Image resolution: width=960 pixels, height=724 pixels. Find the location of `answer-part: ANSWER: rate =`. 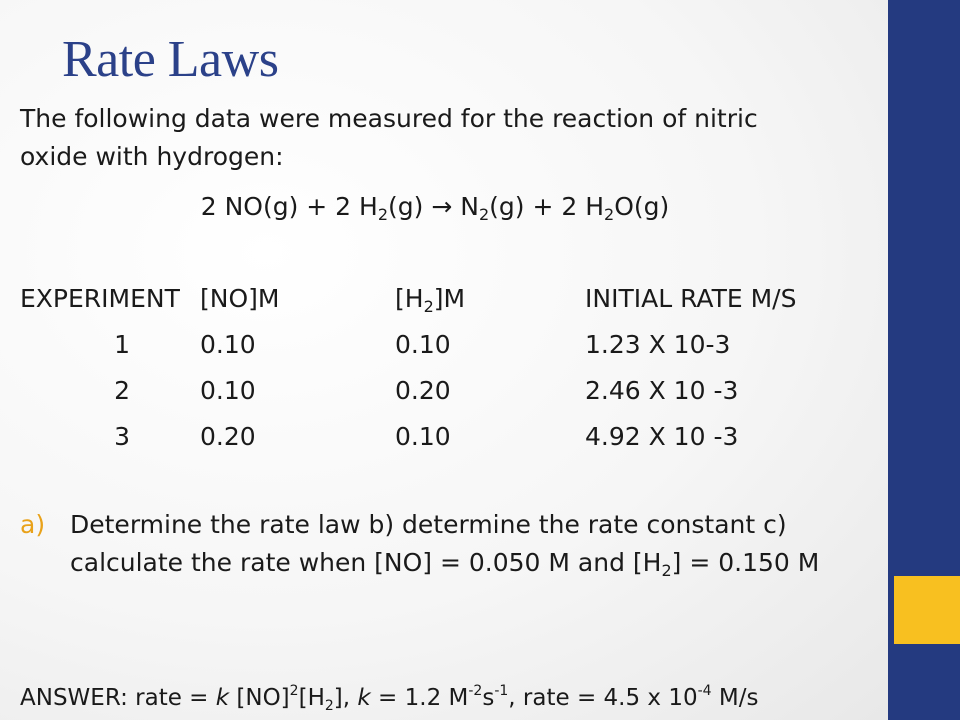

answer-part: ANSWER: rate = is located at coordinates (118, 698).